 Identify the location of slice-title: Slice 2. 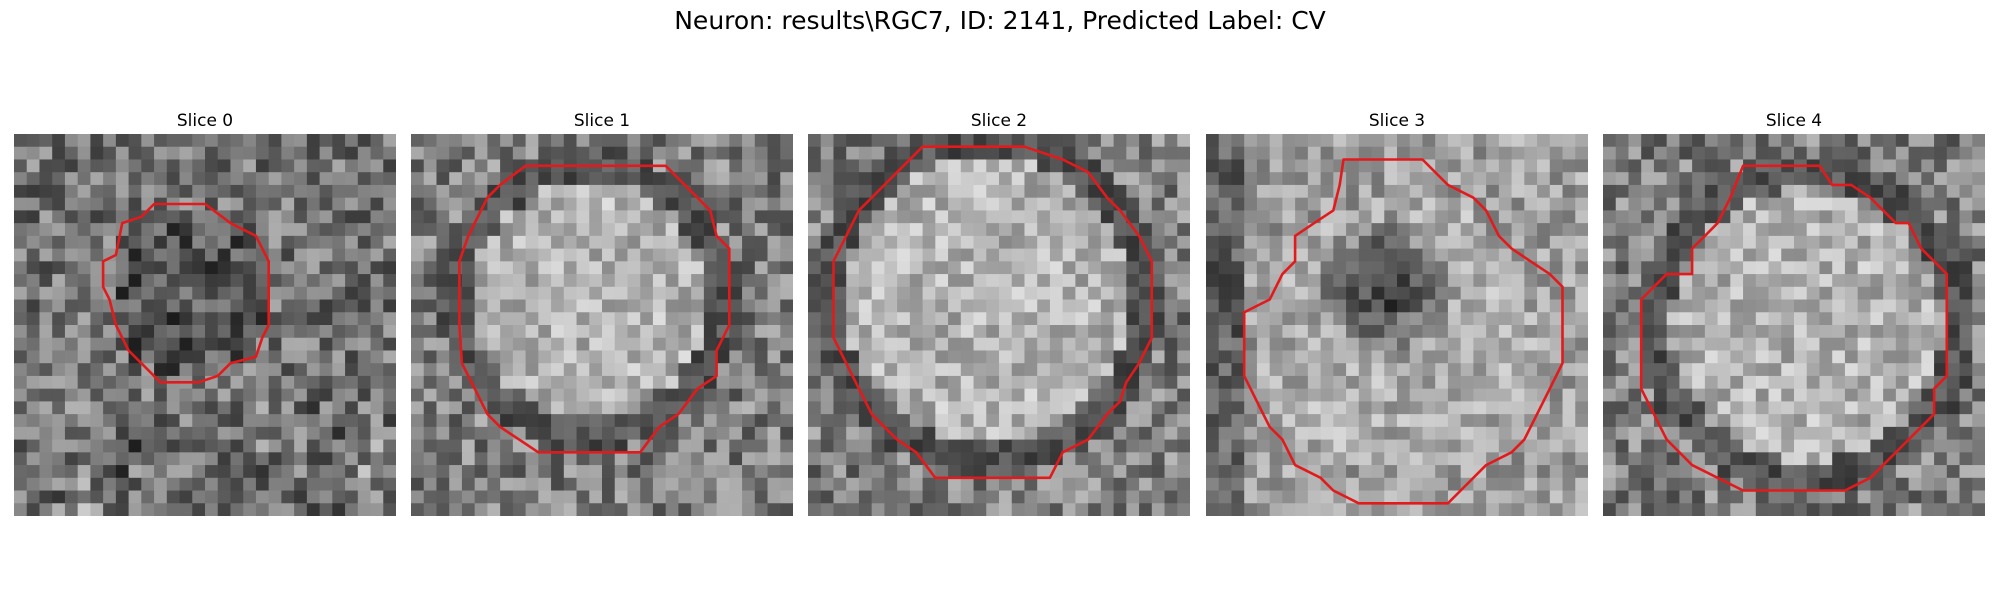
(999, 121).